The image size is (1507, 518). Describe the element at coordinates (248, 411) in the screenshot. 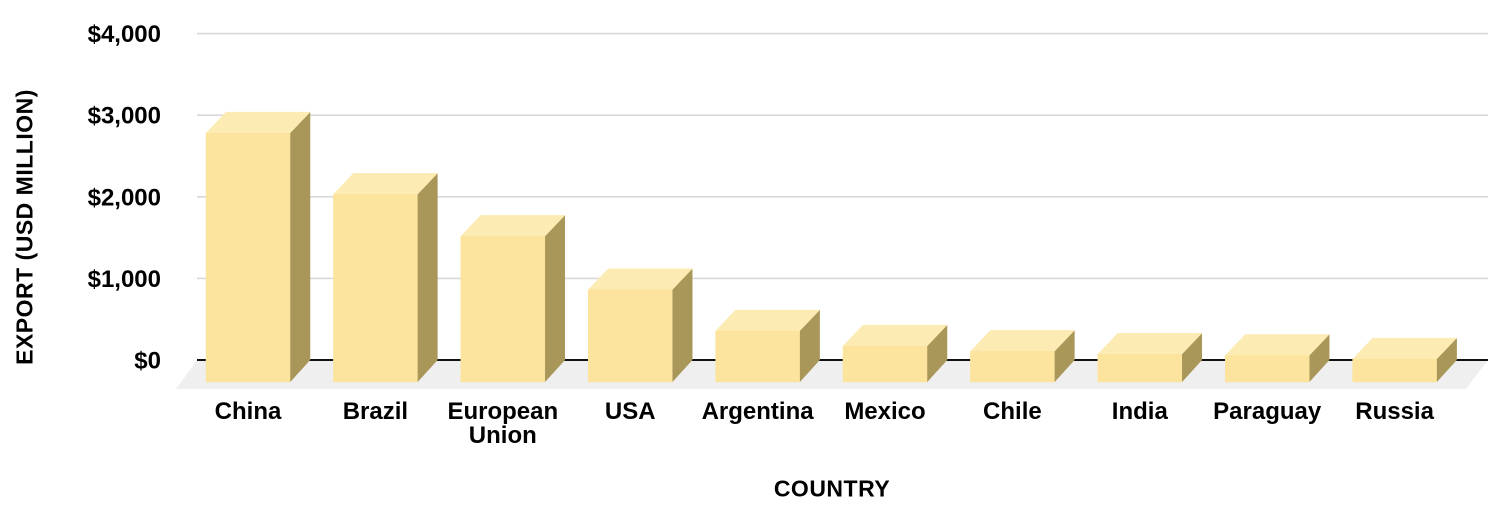

I see `x-tick-label-china: China` at that location.